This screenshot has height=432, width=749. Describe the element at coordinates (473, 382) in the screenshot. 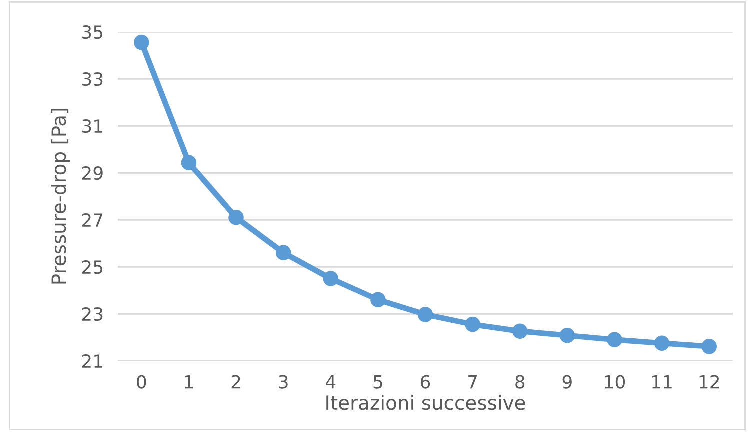

I see `x-tick-label: 7` at that location.